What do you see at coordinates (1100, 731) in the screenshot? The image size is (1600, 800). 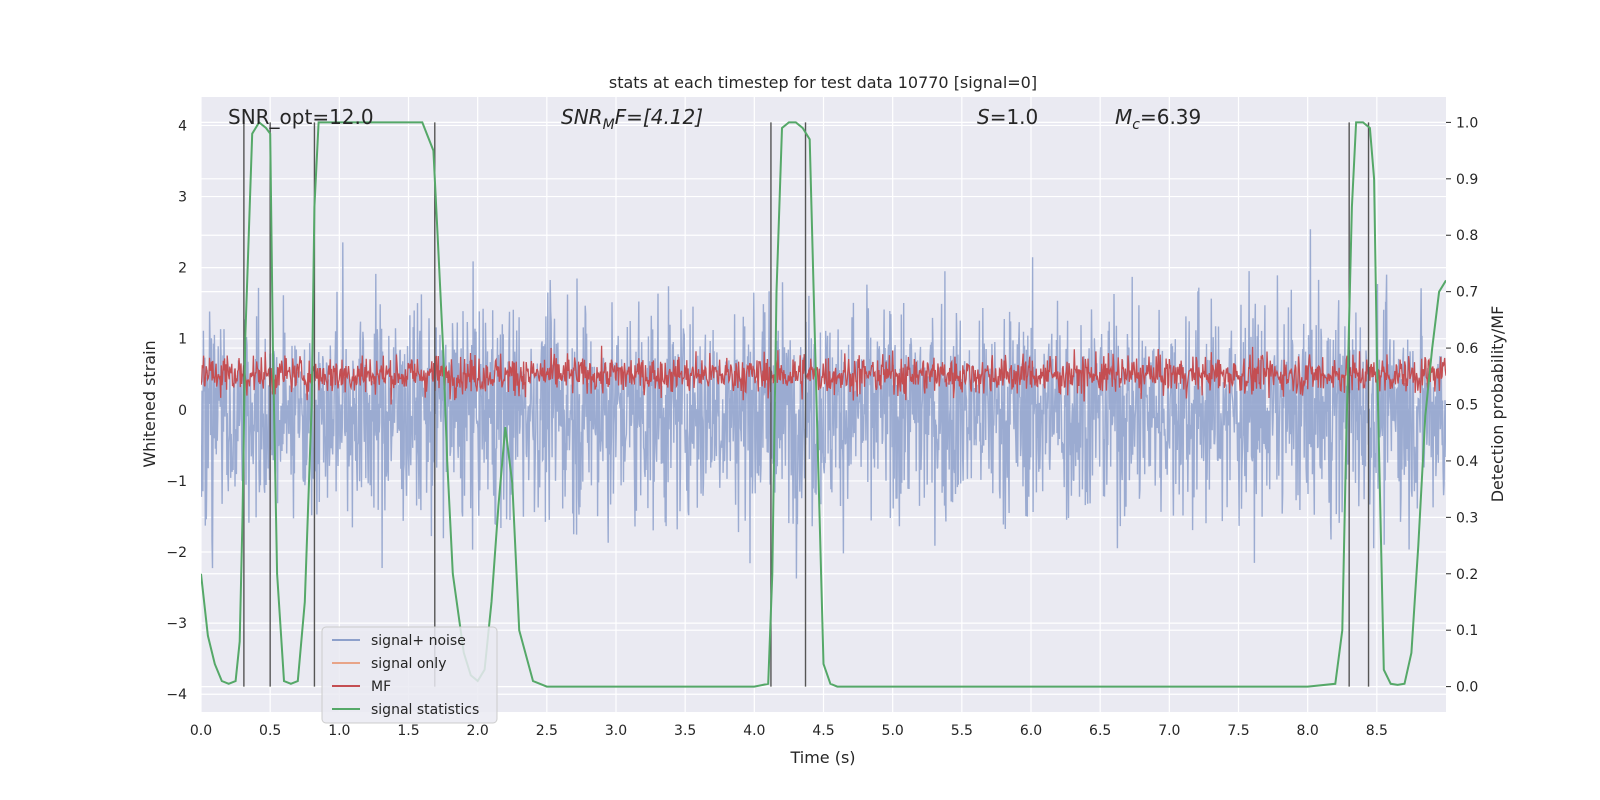 I see `x-tick-label: 6.5` at bounding box center [1100, 731].